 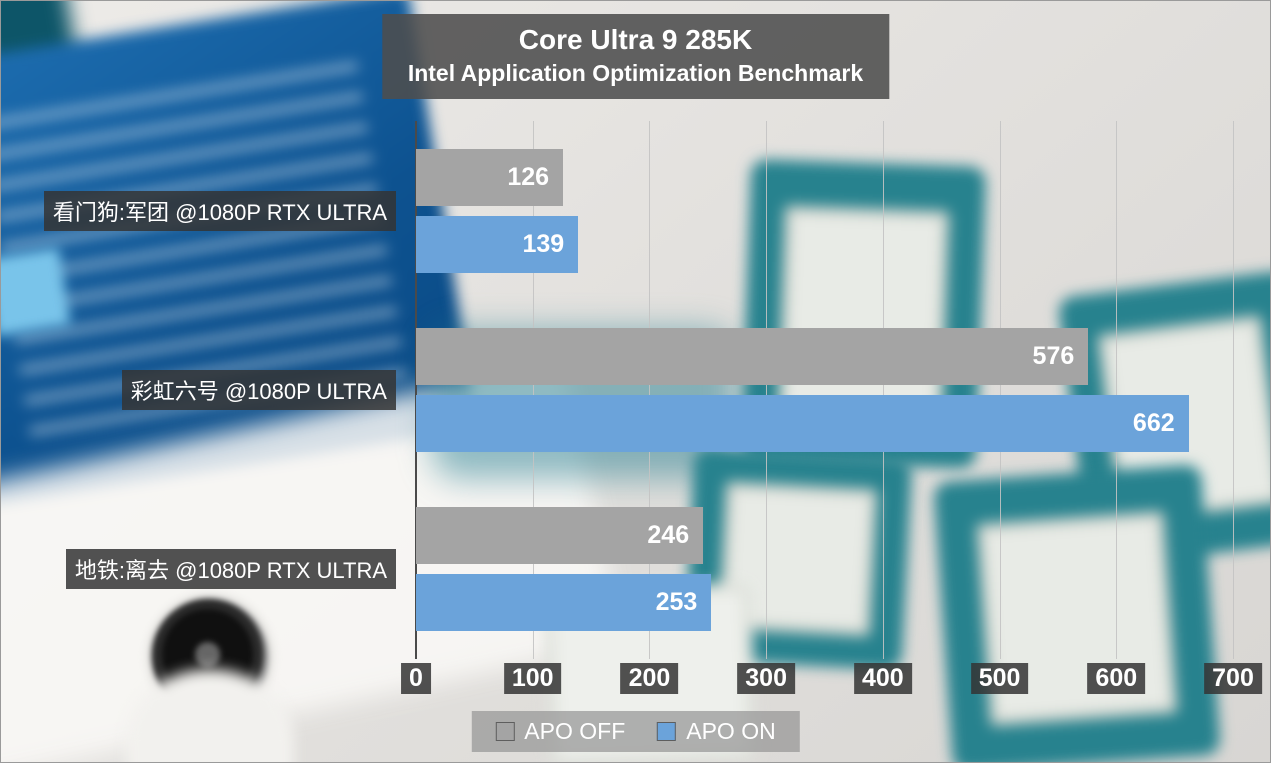 What do you see at coordinates (532, 678) in the screenshot?
I see `x-tick-label: 100` at bounding box center [532, 678].